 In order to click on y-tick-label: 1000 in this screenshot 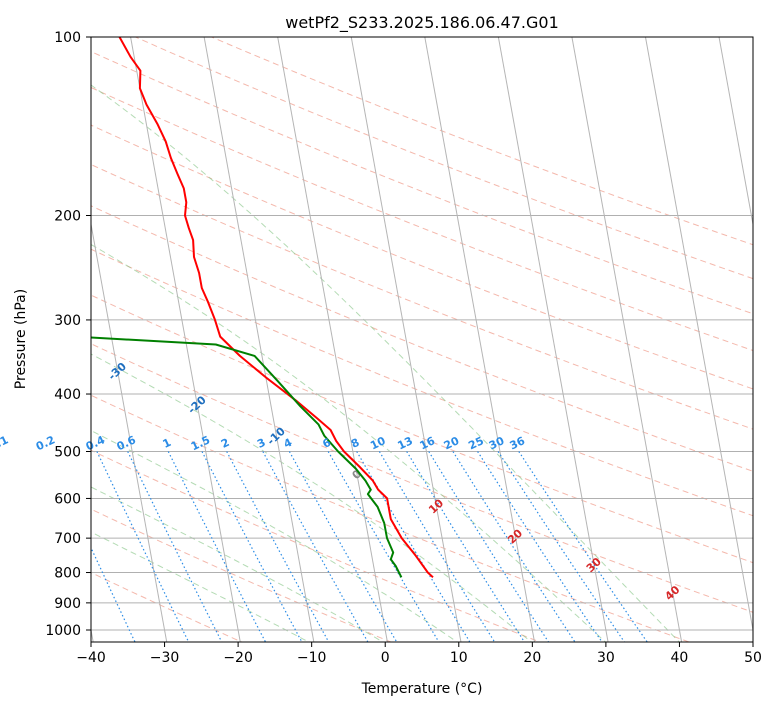, I will do `click(63, 631)`.